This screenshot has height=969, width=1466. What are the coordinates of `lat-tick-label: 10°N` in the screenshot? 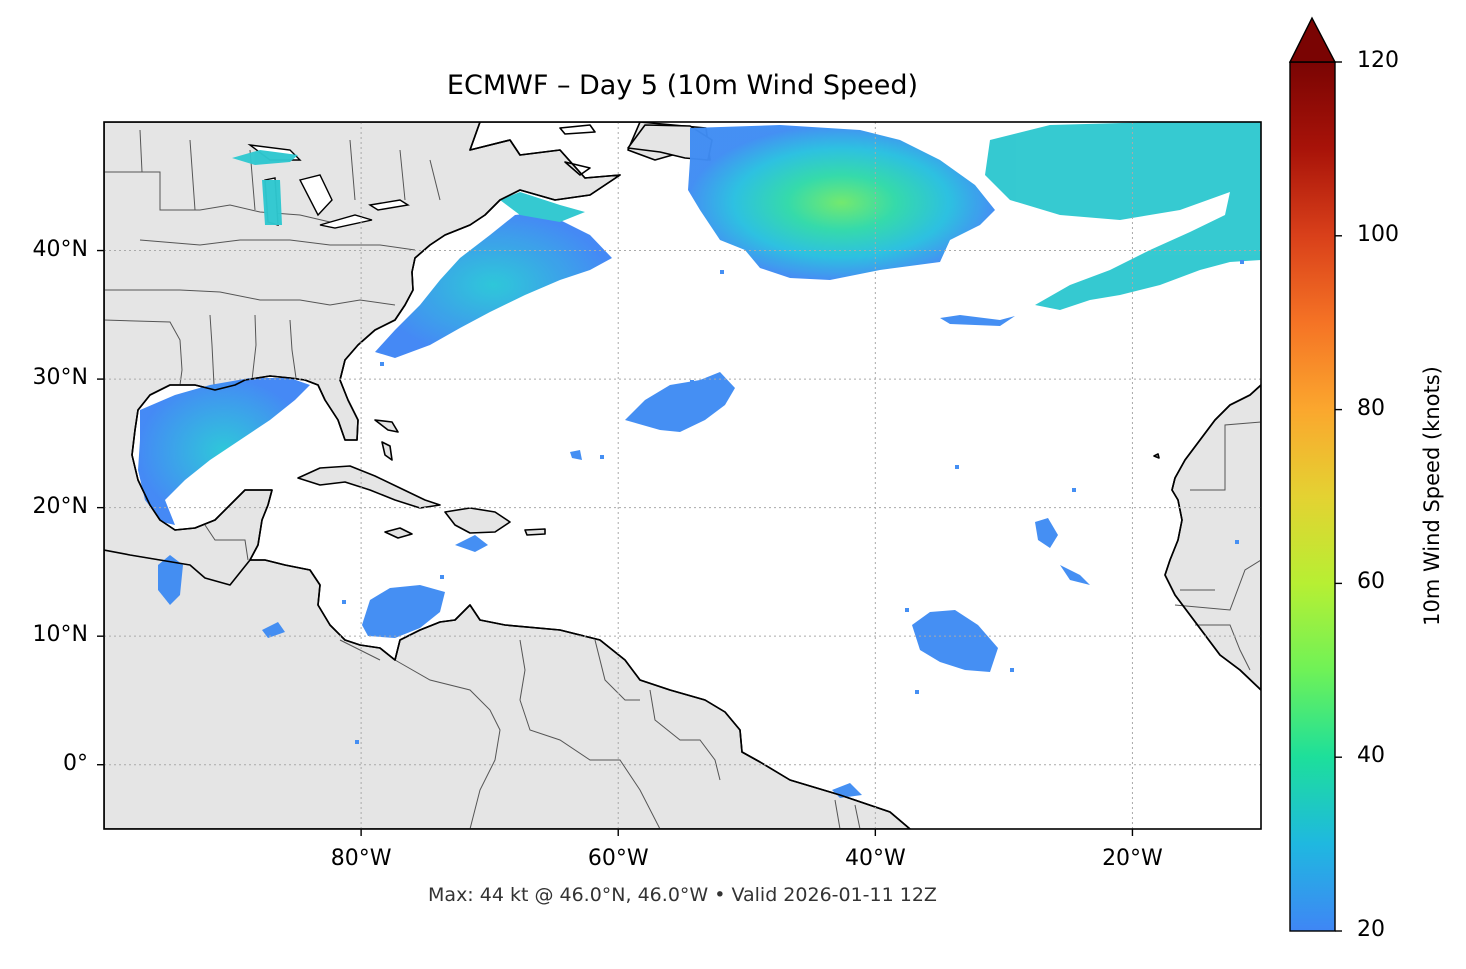 It's located at (60, 635).